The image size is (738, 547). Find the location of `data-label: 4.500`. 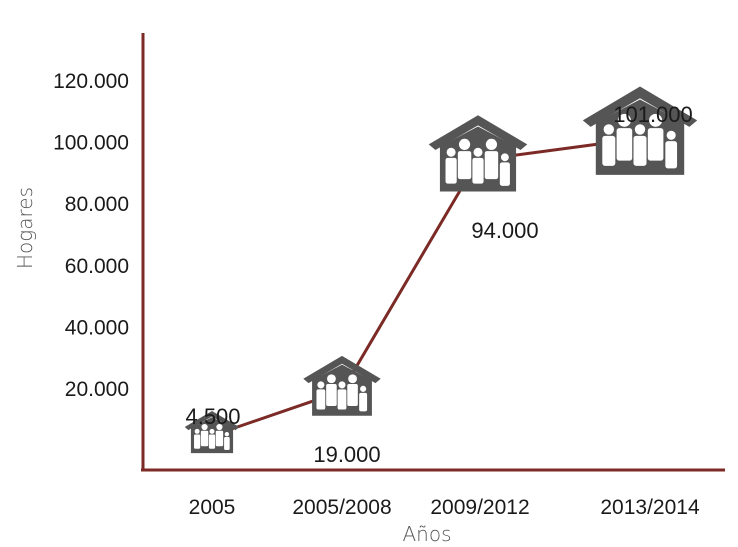

data-label: 4.500 is located at coordinates (212, 416).